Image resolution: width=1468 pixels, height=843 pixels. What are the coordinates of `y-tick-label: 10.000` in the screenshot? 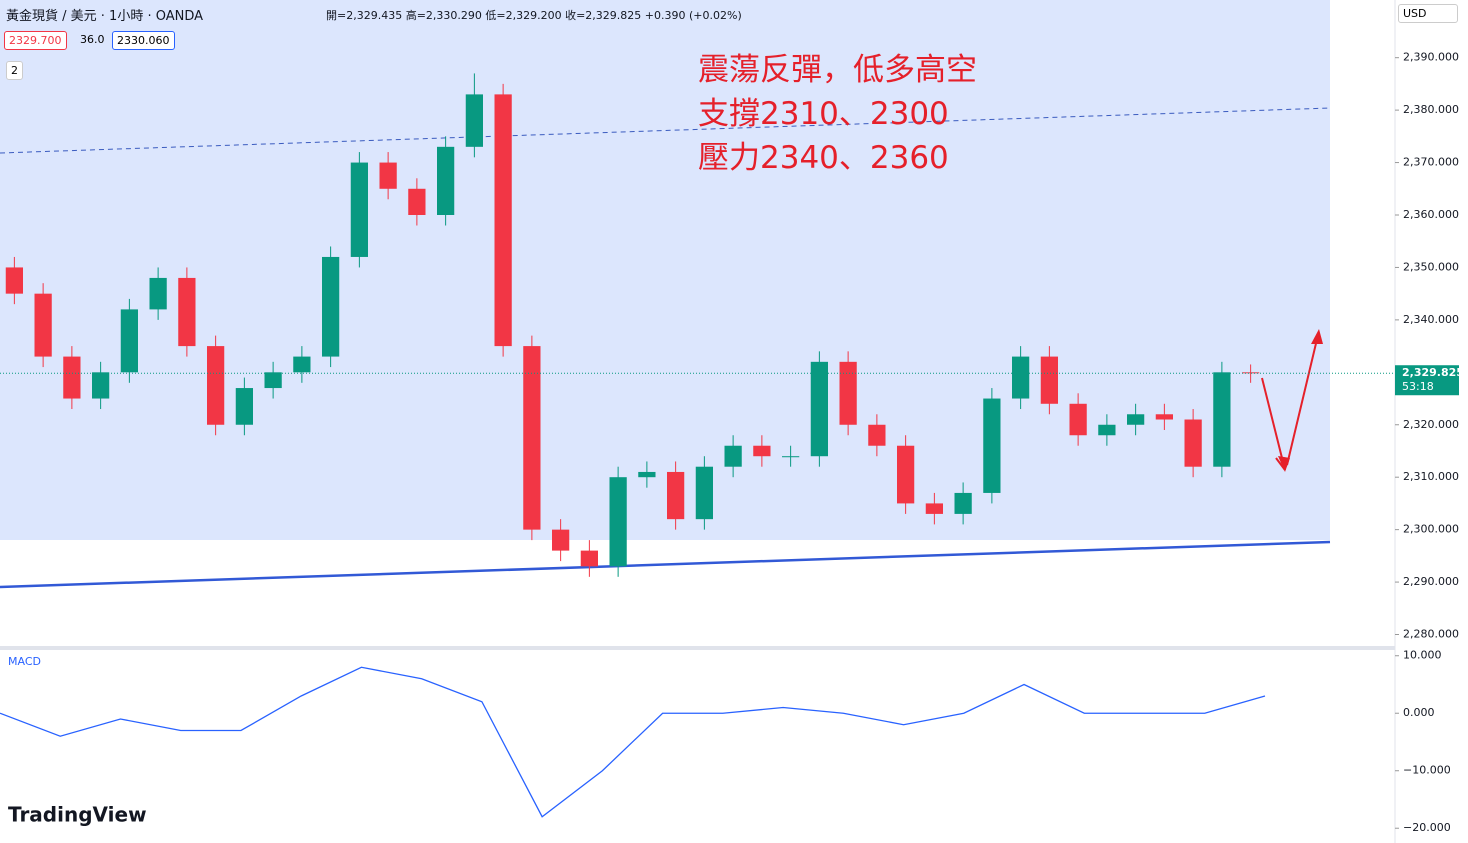 It's located at (1422, 655).